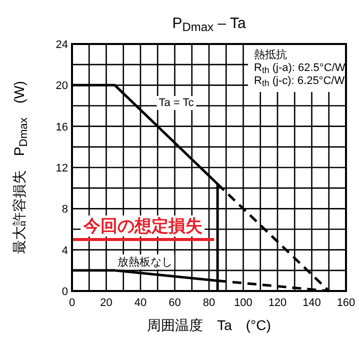  Describe the element at coordinates (62, 127) in the screenshot. I see `y-tick-label: 16` at that location.